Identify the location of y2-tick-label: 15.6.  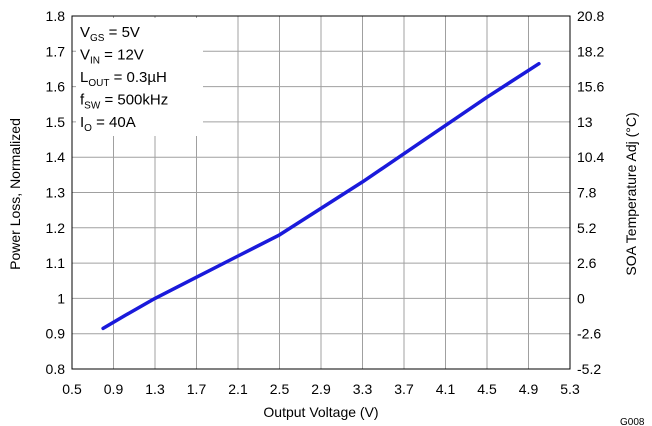
(590, 87).